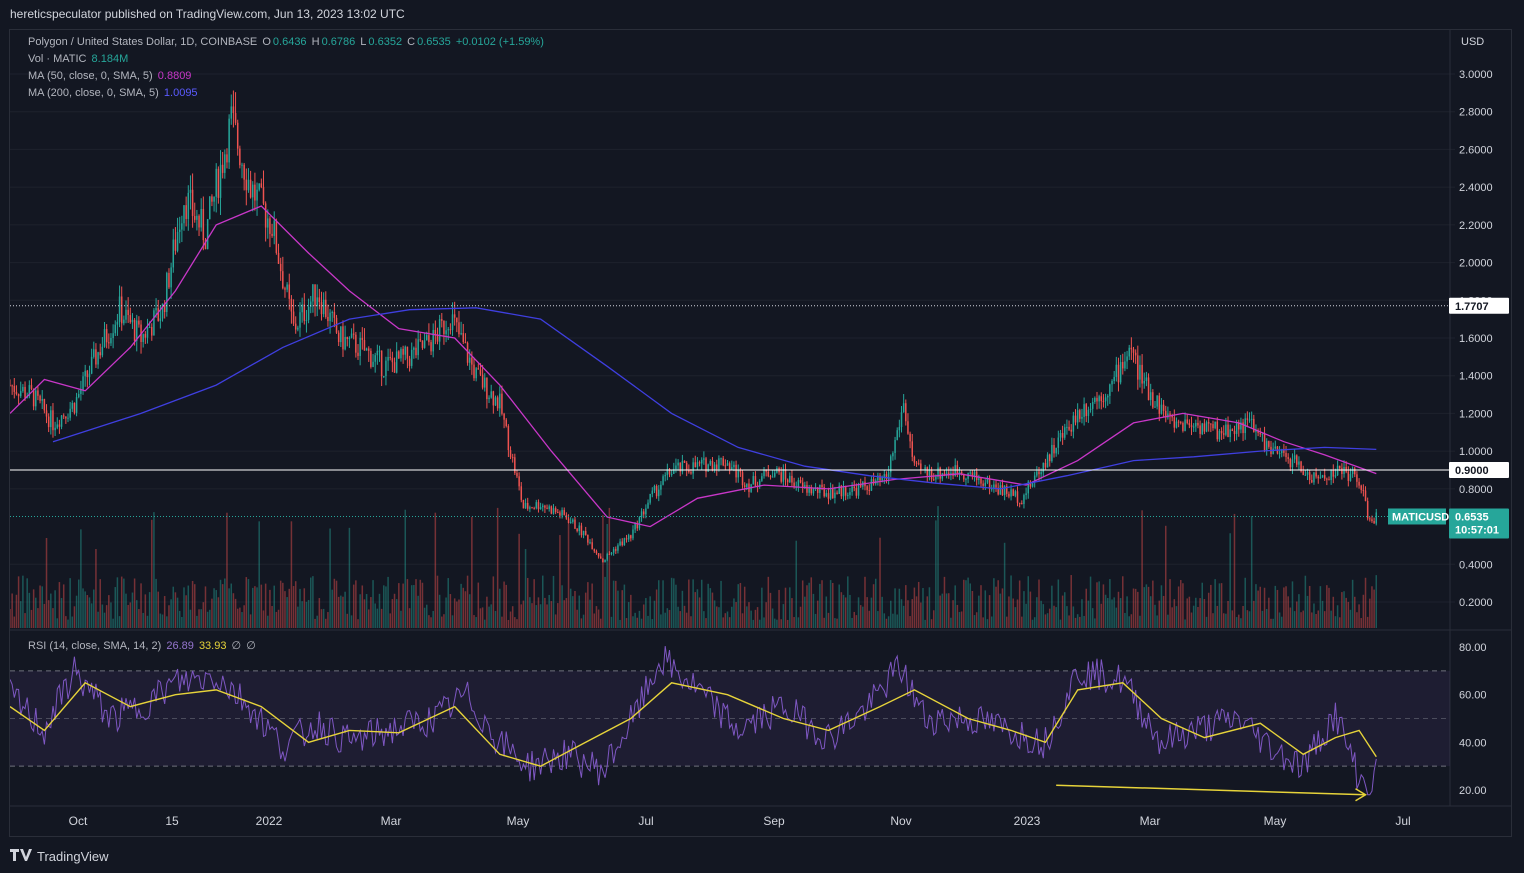 Image resolution: width=1524 pixels, height=873 pixels. Describe the element at coordinates (1476, 339) in the screenshot. I see `price-tick-label: 1.6000` at that location.